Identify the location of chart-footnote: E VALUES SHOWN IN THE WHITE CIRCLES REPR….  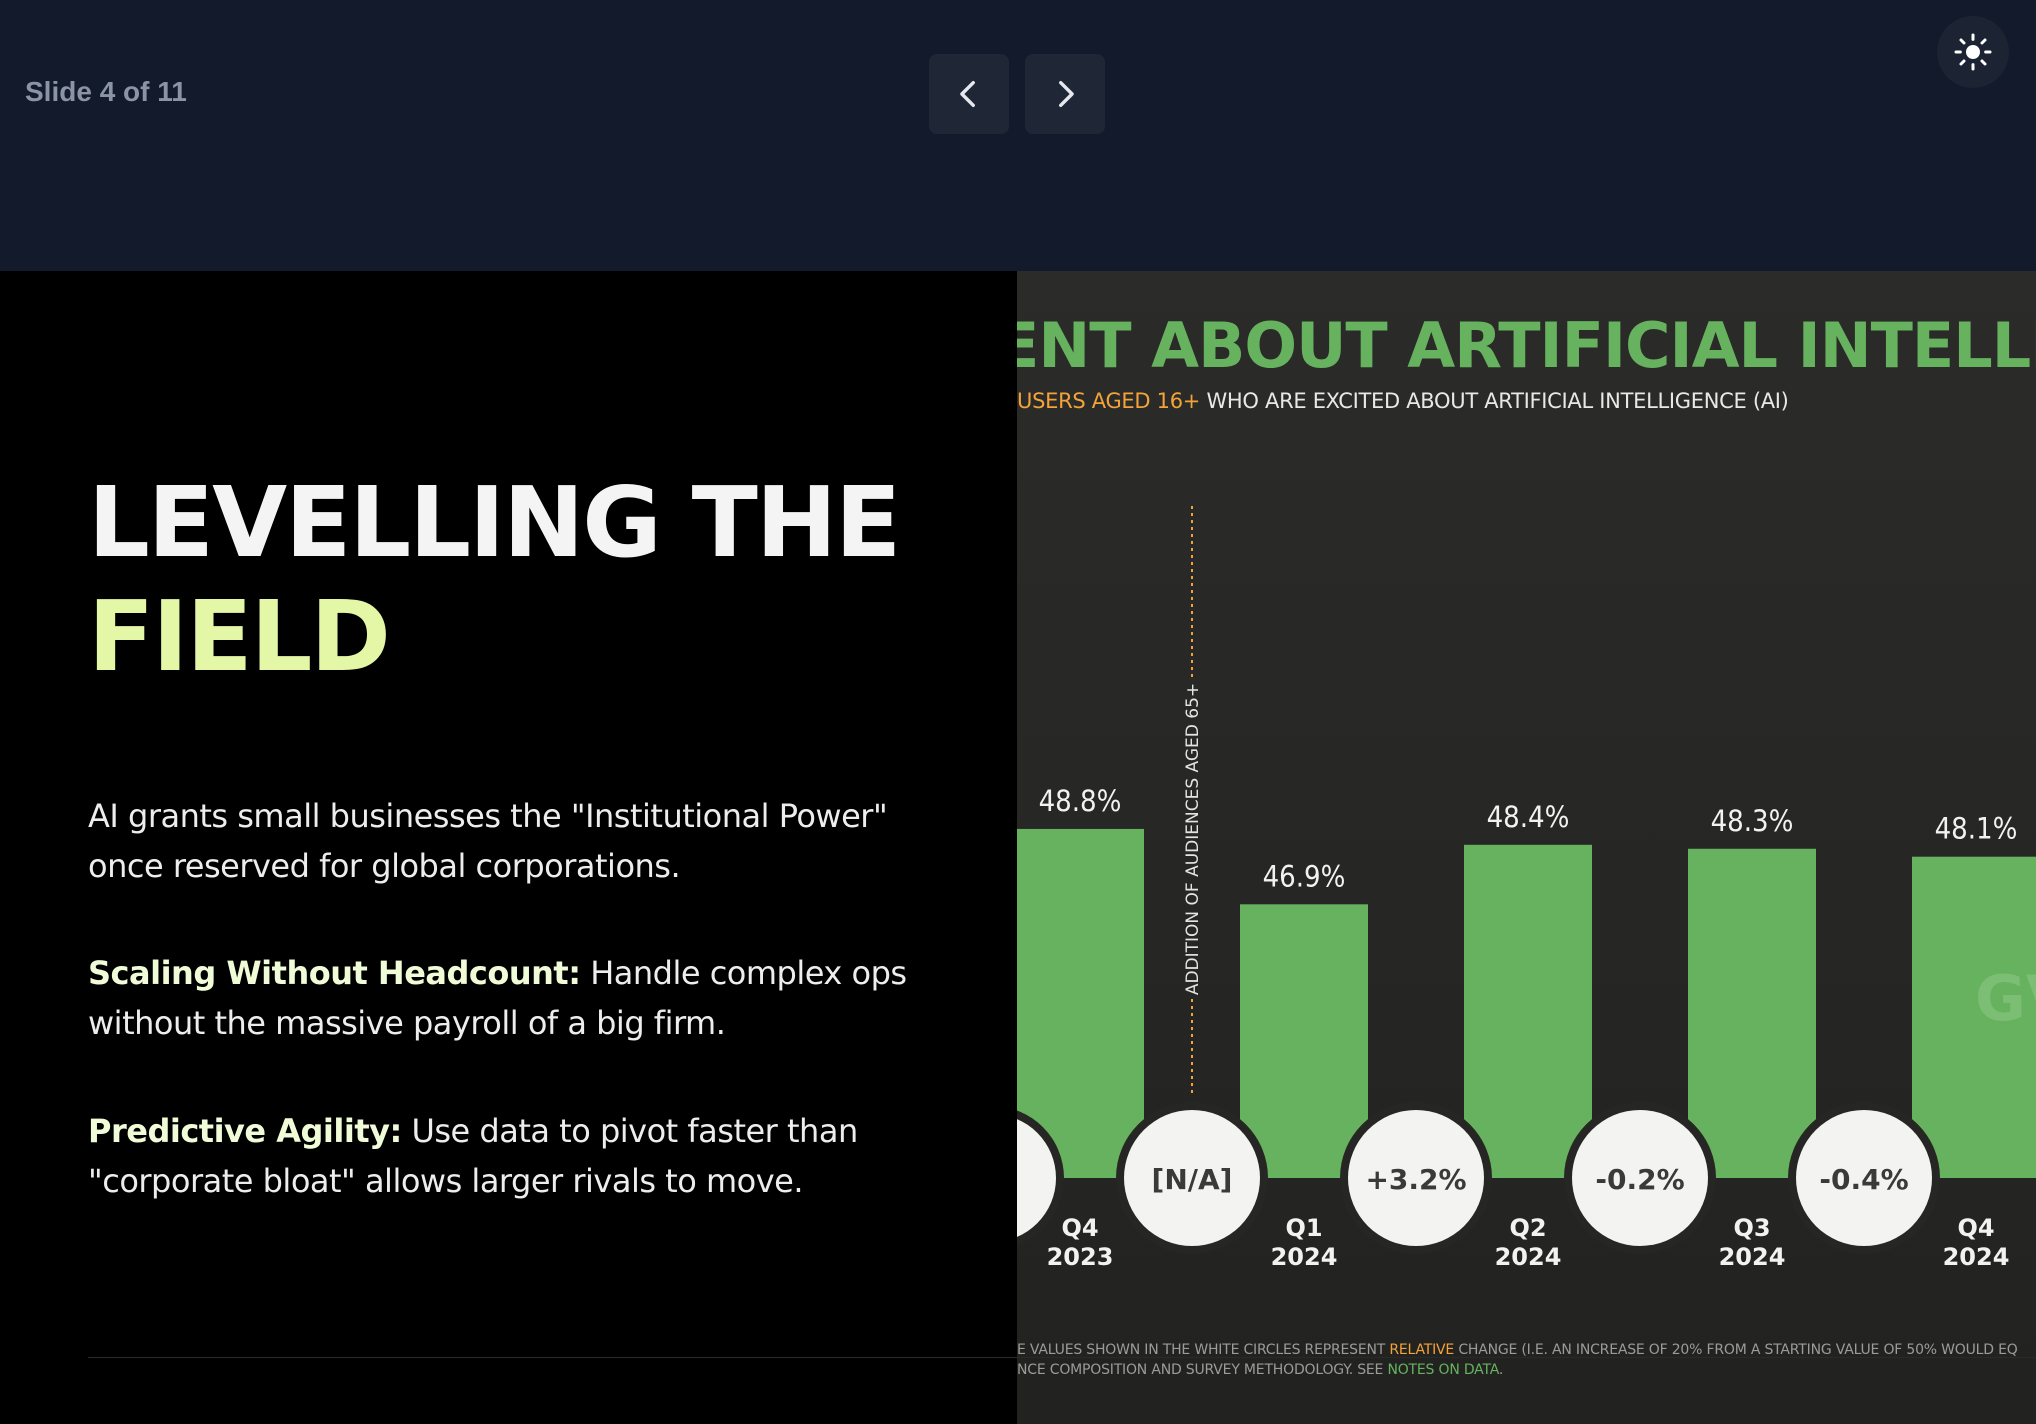
(1517, 1360).